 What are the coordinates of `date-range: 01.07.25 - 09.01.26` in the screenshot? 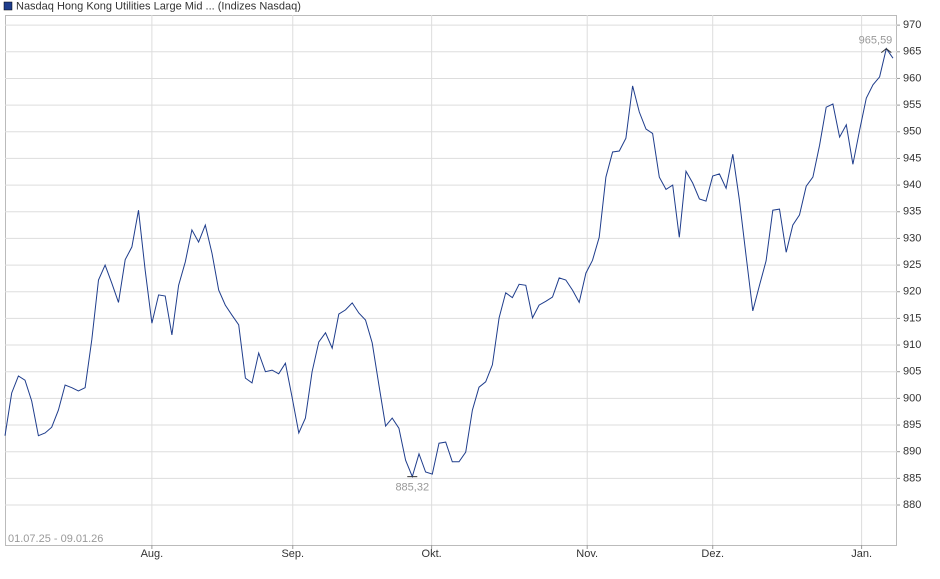 It's located at (55, 539).